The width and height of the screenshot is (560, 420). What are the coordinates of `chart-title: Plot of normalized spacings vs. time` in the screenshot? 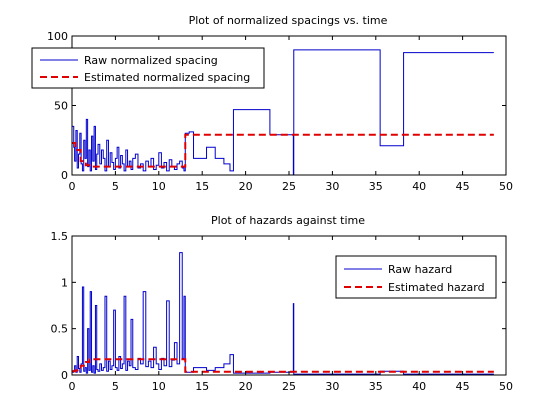 It's located at (288, 20).